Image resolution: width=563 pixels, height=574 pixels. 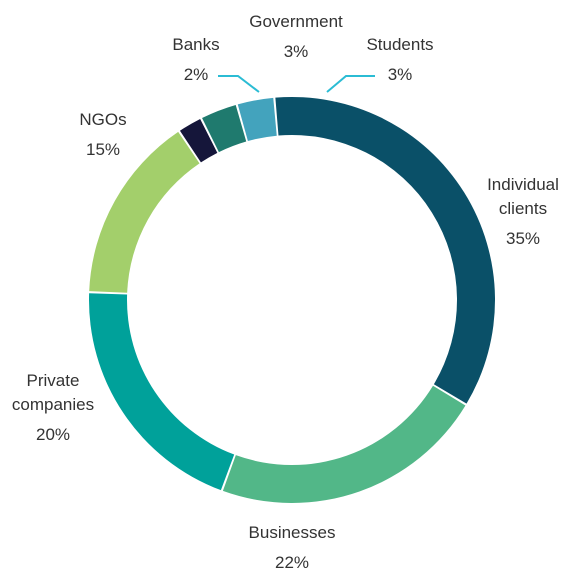 What do you see at coordinates (161, 392) in the screenshot?
I see `slice-private-companies` at bounding box center [161, 392].